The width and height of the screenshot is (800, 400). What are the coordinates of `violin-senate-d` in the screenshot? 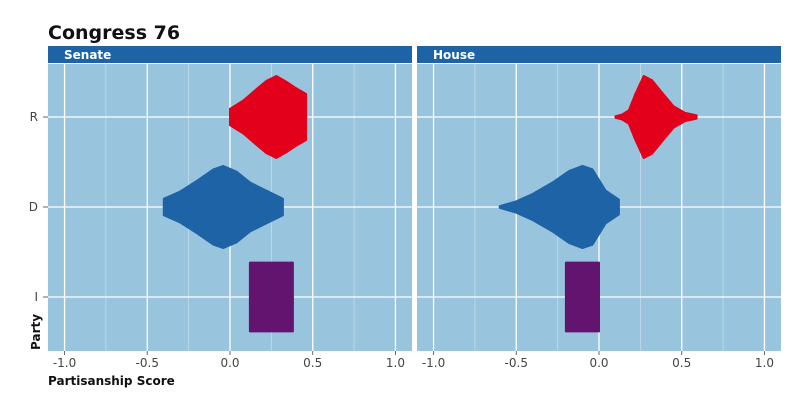 It's located at (223, 207).